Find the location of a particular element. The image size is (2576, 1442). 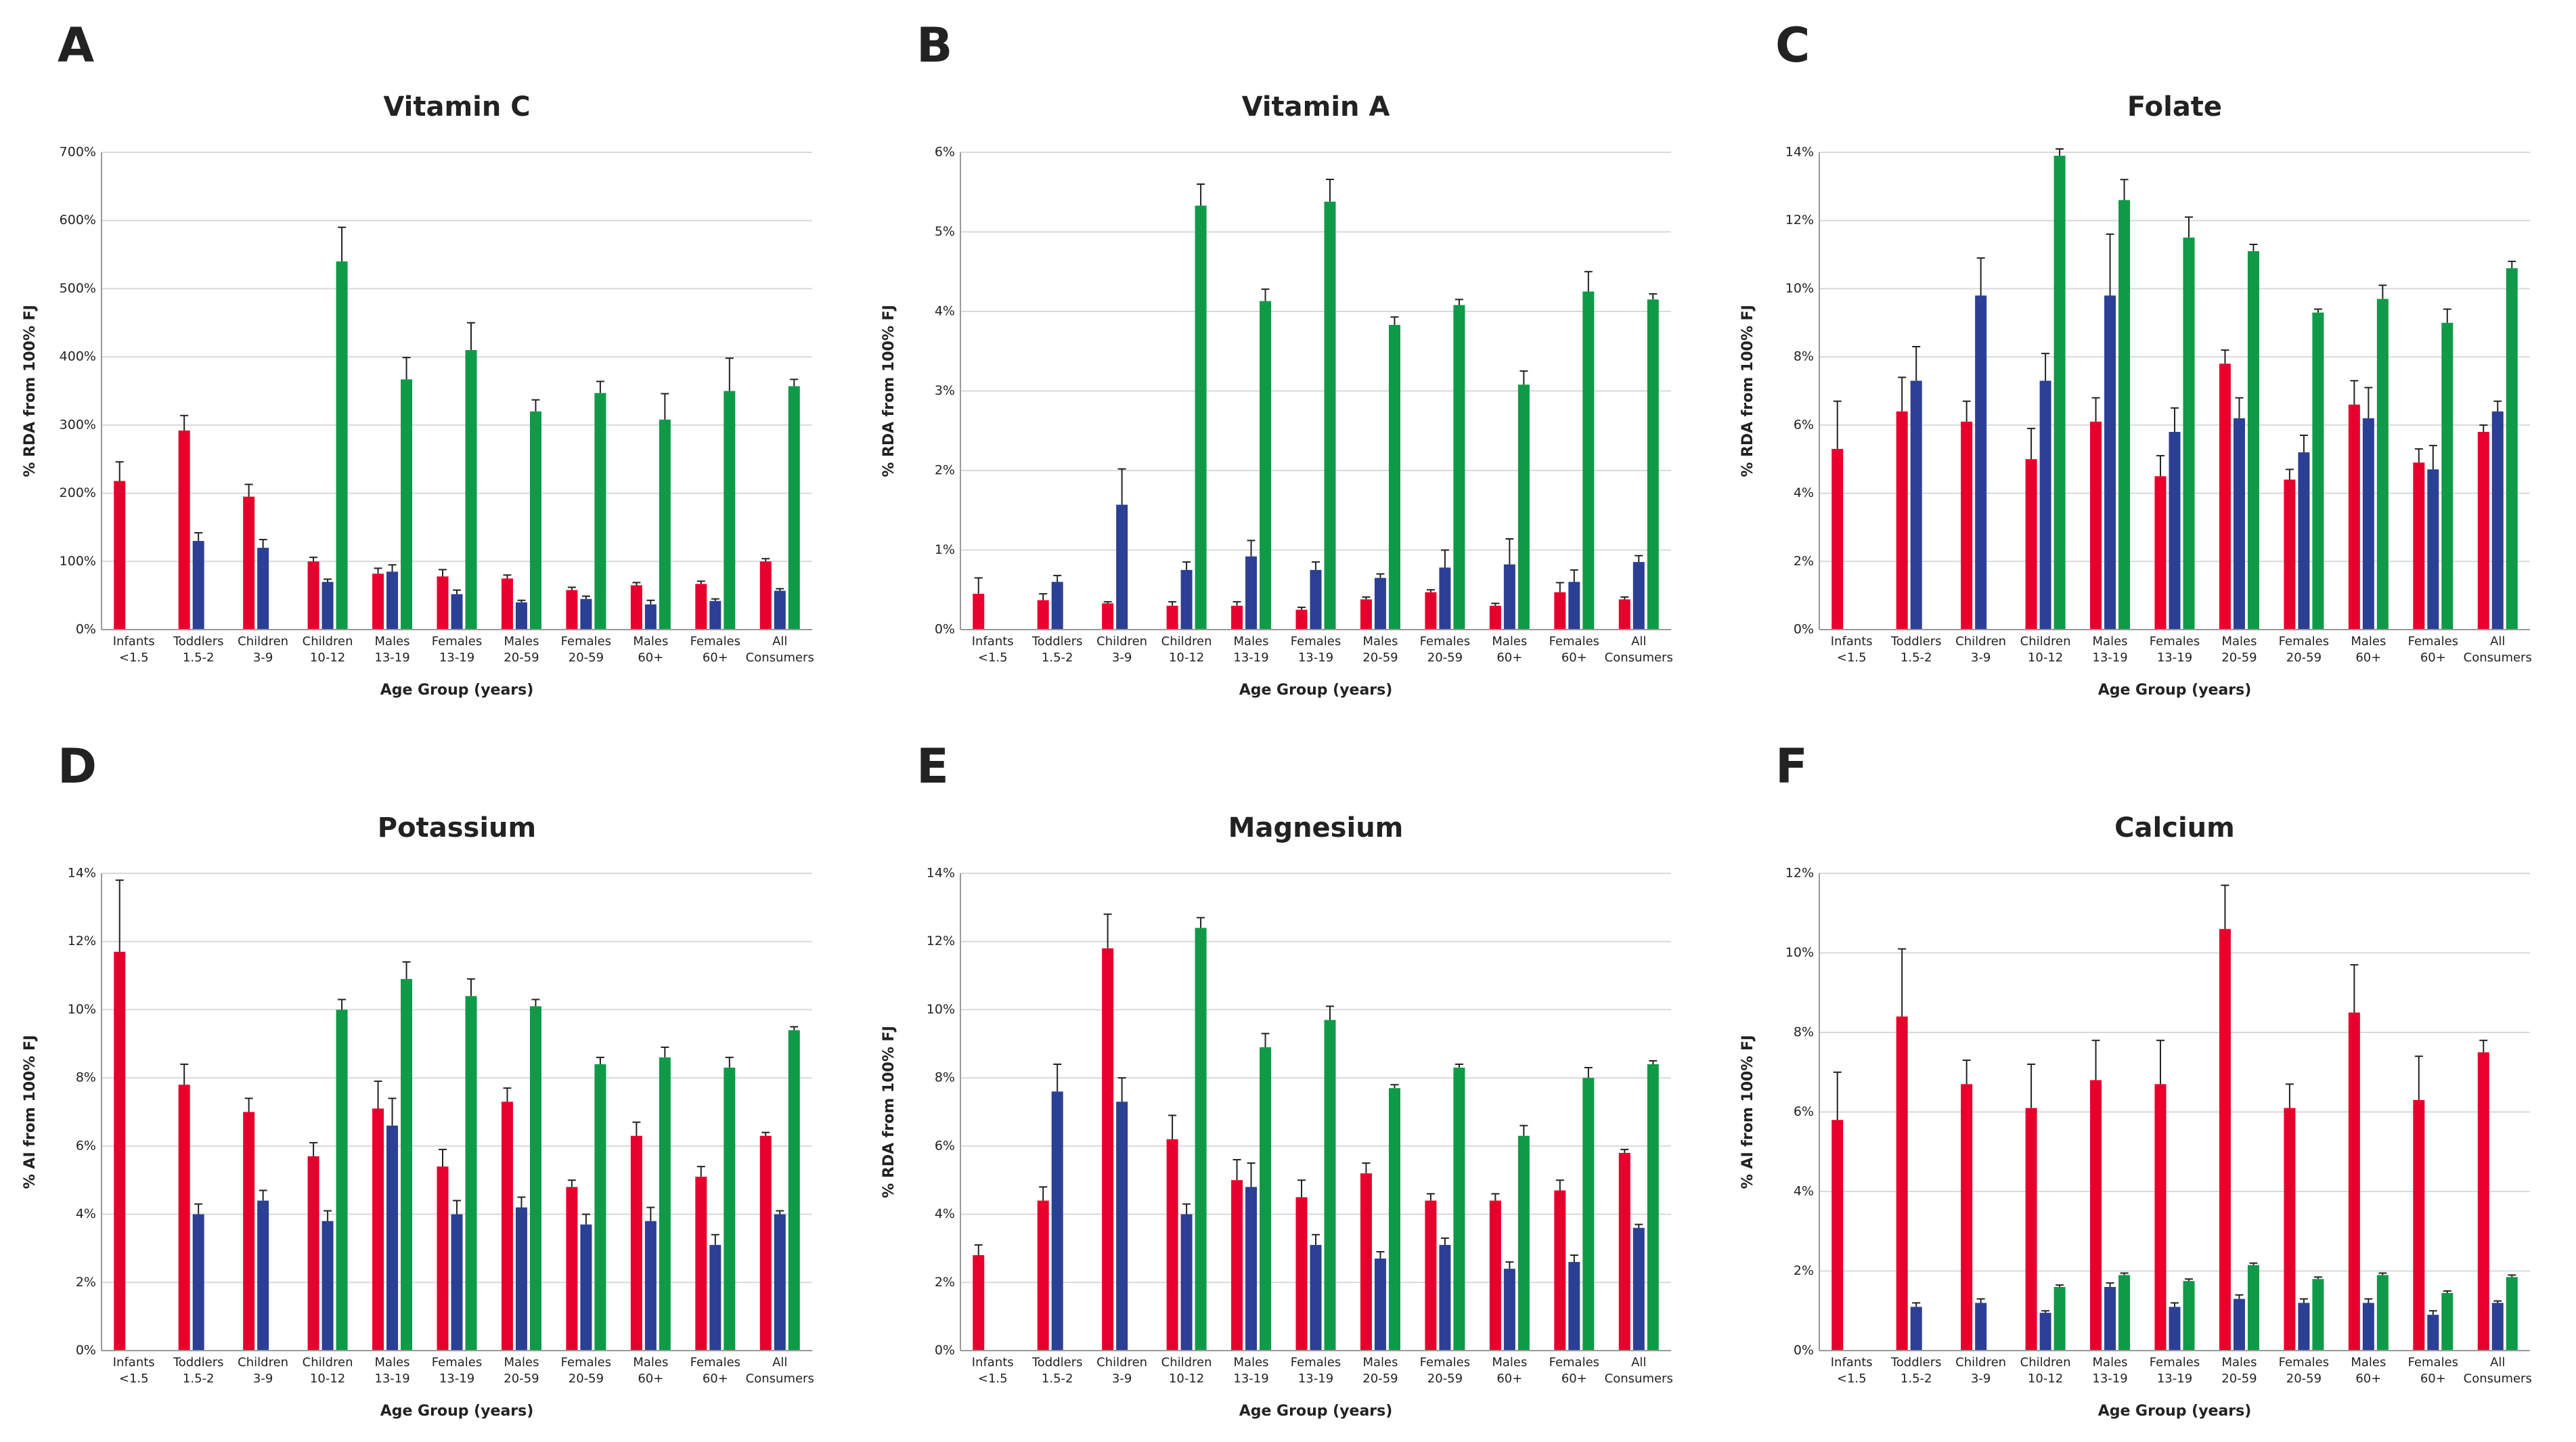

y-tick-label: 5% is located at coordinates (945, 231).